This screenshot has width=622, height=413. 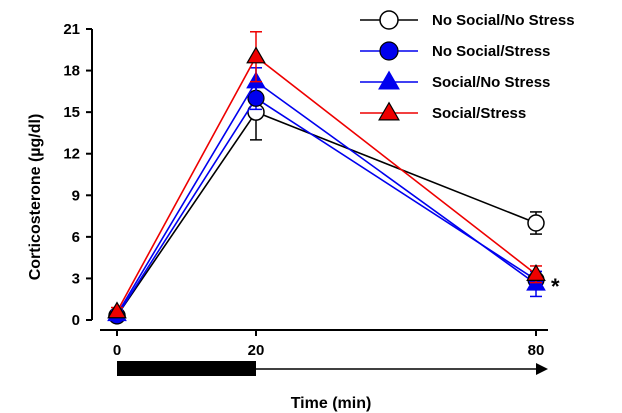 What do you see at coordinates (332, 368) in the screenshot?
I see `stress-timeline` at bounding box center [332, 368].